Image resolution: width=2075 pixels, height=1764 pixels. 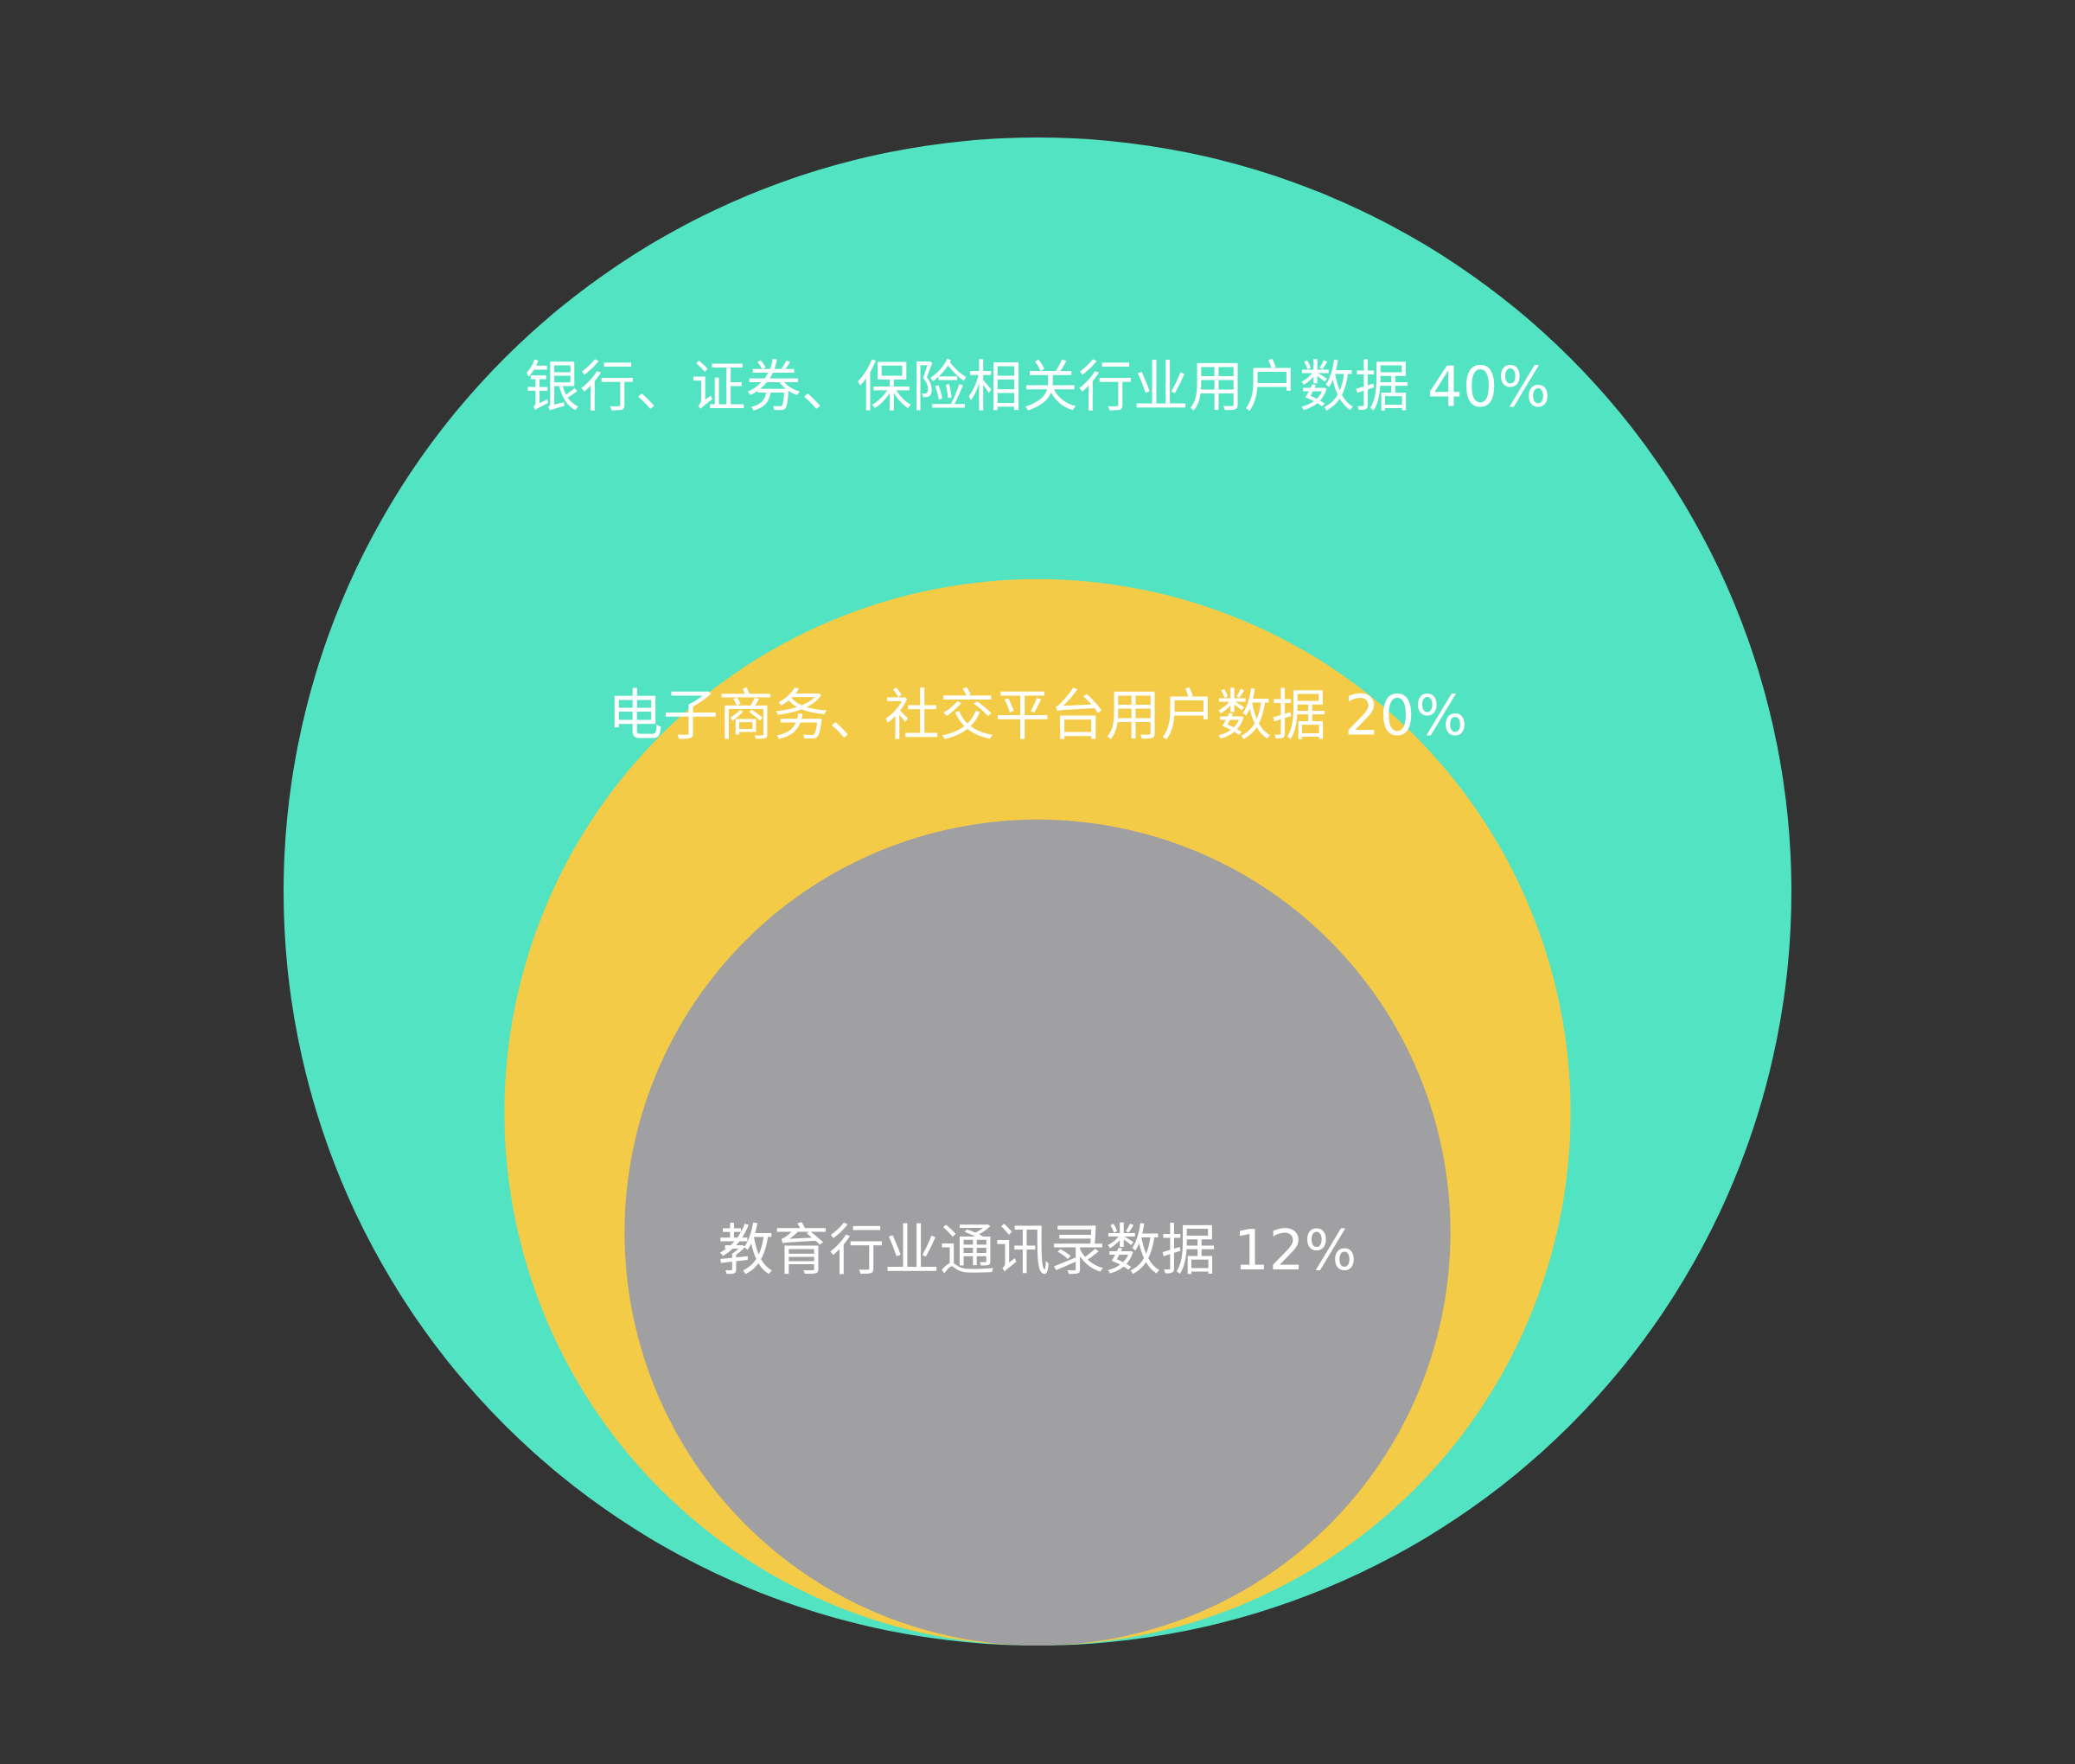 I want to click on label-outer: 银行、证券、保险相关行业用户数据 40%, so click(x=1038, y=388).